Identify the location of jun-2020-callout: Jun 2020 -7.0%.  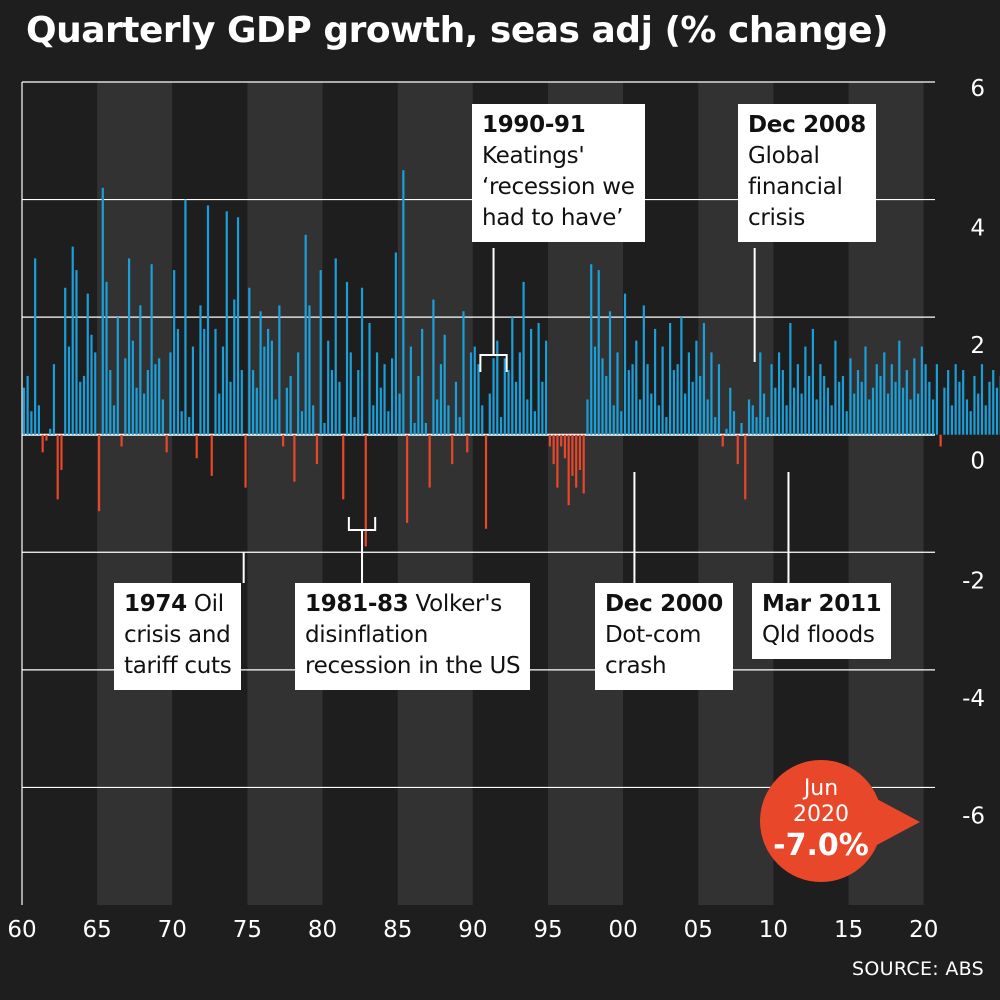
(840, 821).